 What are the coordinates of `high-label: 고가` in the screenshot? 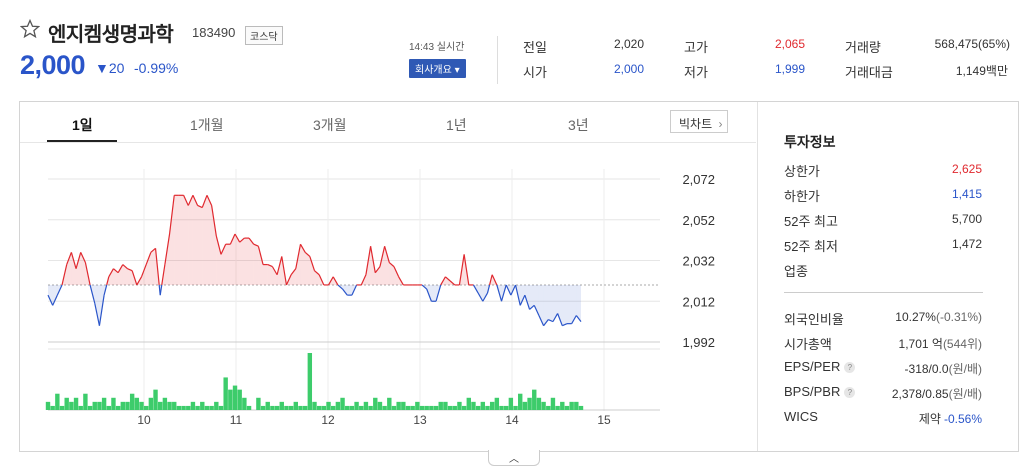 It's located at (696, 47).